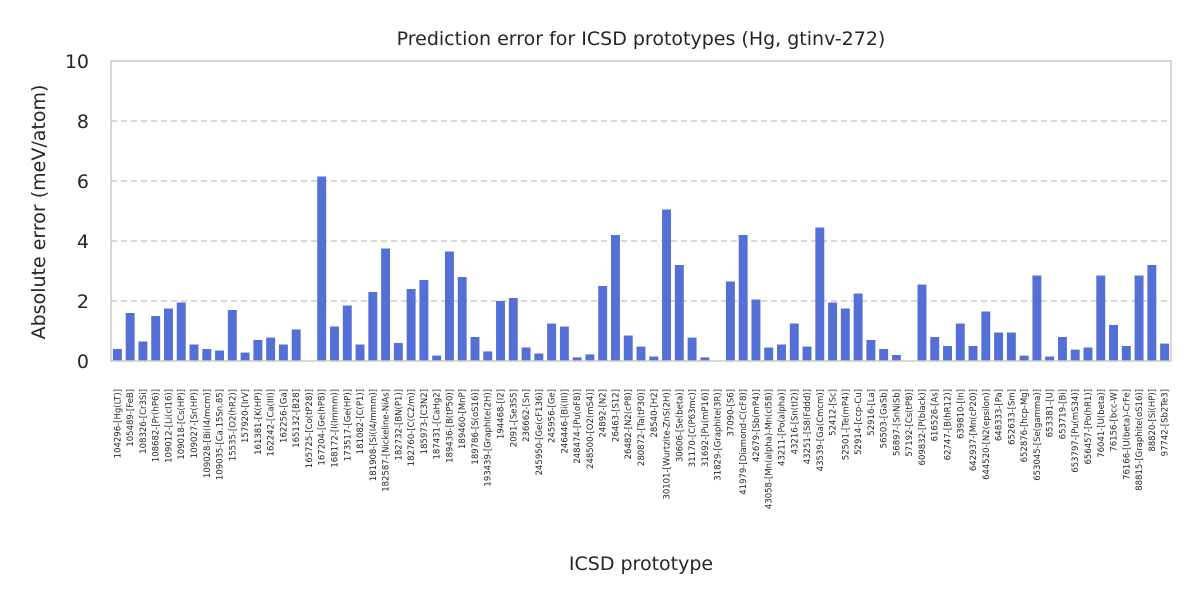 This screenshot has height=600, width=1200. Describe the element at coordinates (297, 418) in the screenshot. I see `x-tick-label: 165132-[B28]` at that location.